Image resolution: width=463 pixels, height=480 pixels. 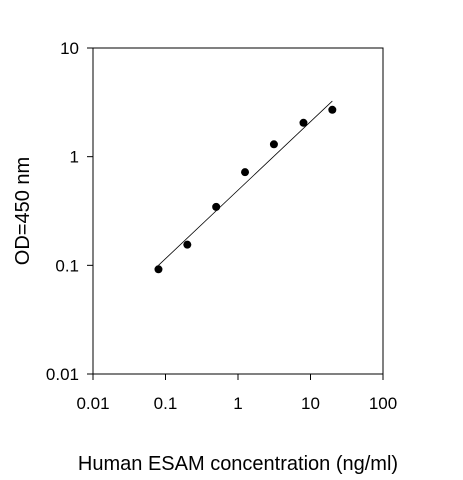 I want to click on data-points, so click(x=245, y=189).